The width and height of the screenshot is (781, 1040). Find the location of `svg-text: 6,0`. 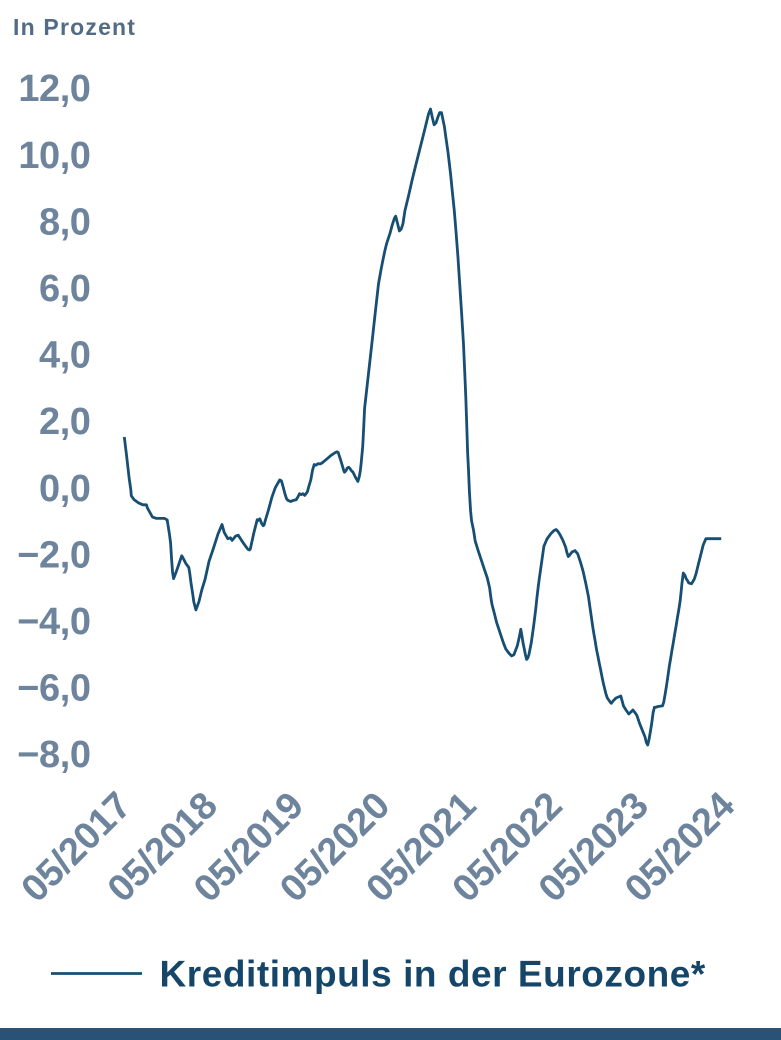

svg-text: 6,0 is located at coordinates (64, 289).